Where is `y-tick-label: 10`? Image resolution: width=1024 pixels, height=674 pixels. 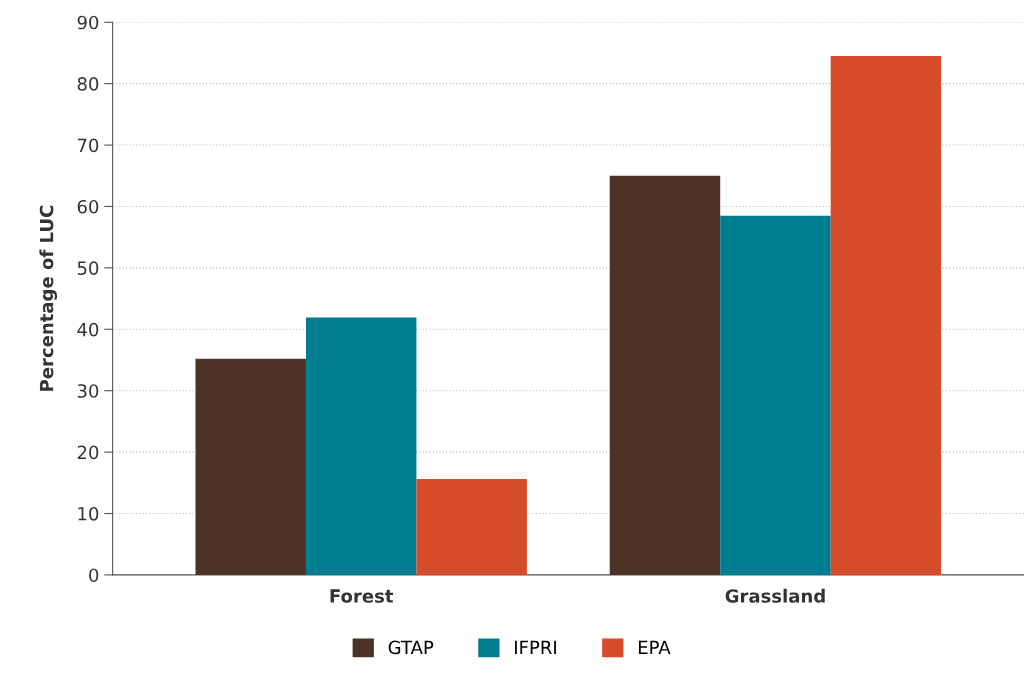
y-tick-label: 10 is located at coordinates (88, 513).